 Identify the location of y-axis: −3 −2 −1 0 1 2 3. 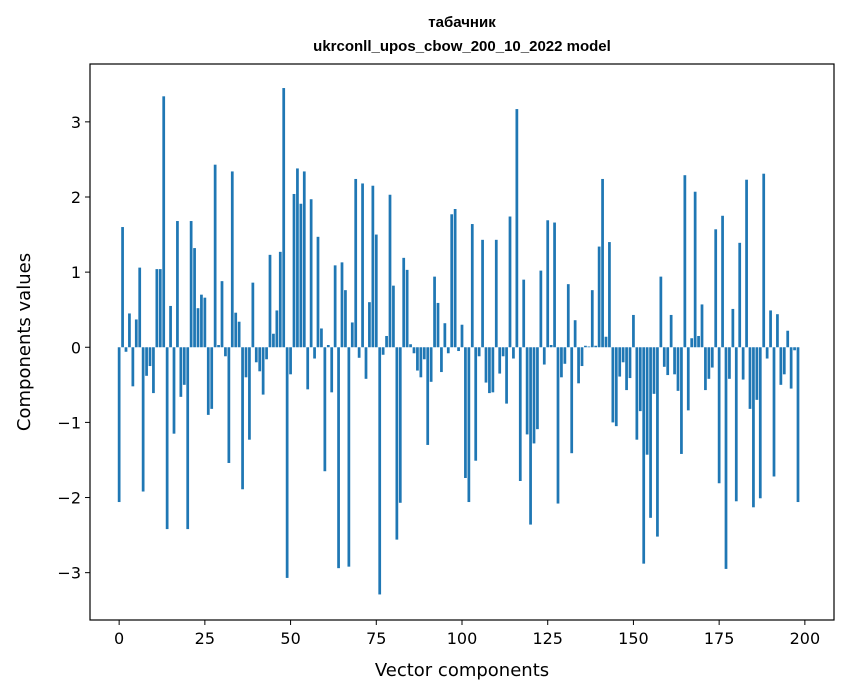
(73, 348).